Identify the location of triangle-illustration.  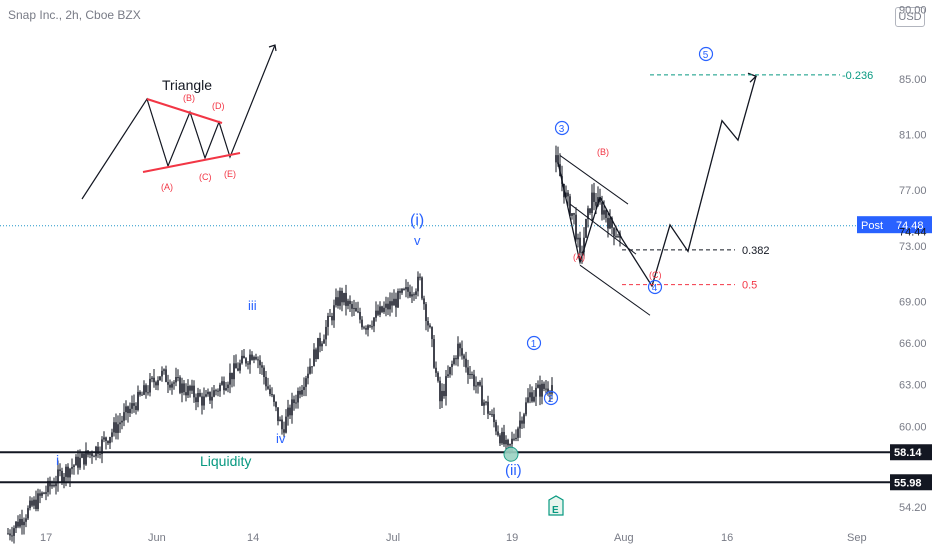
(179, 122).